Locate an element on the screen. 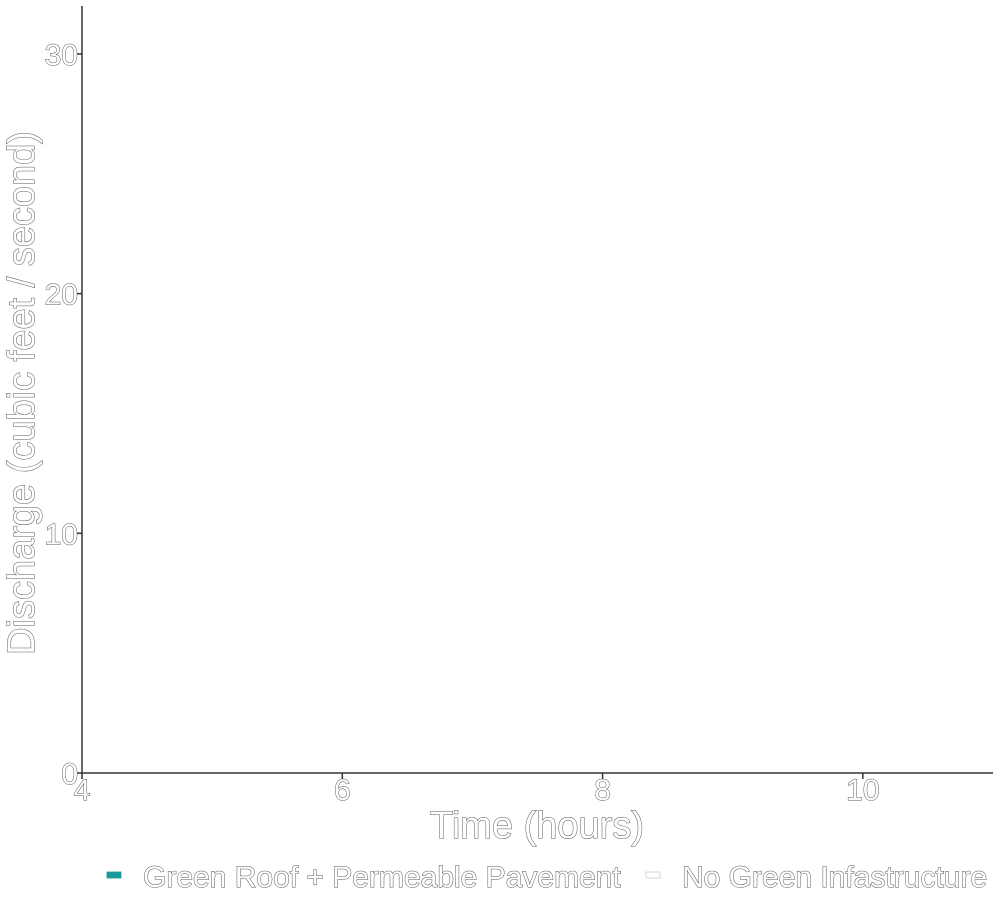 This screenshot has width=1000, height=900. legend-label: No Green Infastructure is located at coordinates (834, 877).